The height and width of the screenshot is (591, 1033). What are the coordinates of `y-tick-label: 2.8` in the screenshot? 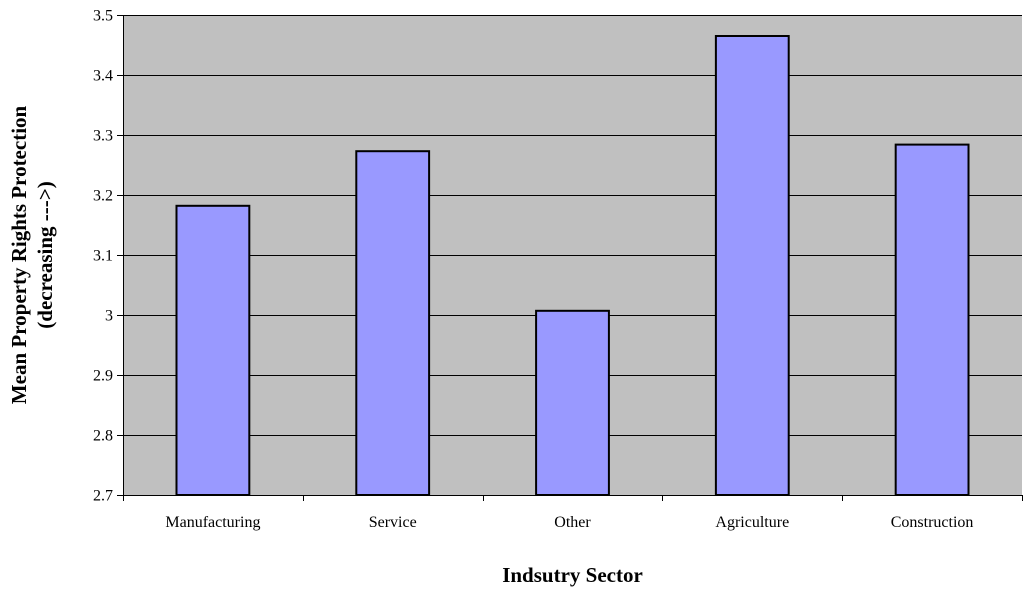 It's located at (103, 436).